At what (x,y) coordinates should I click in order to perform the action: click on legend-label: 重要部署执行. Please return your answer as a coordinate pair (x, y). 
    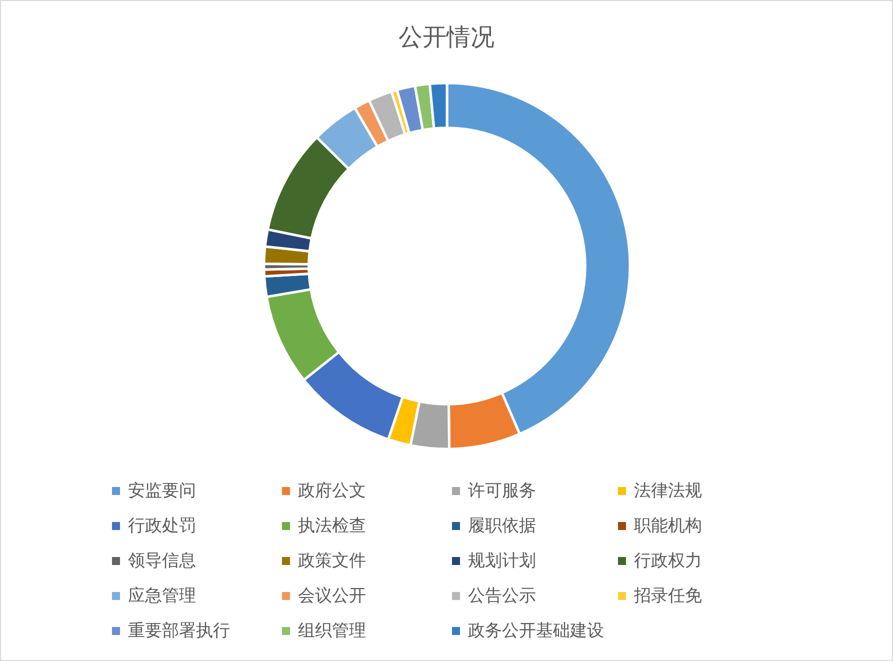
    Looking at the image, I should click on (179, 631).